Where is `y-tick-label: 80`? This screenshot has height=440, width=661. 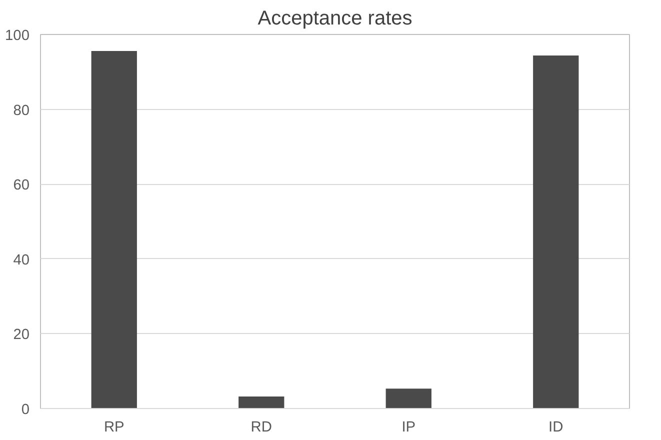
y-tick-label: 80 is located at coordinates (21, 110).